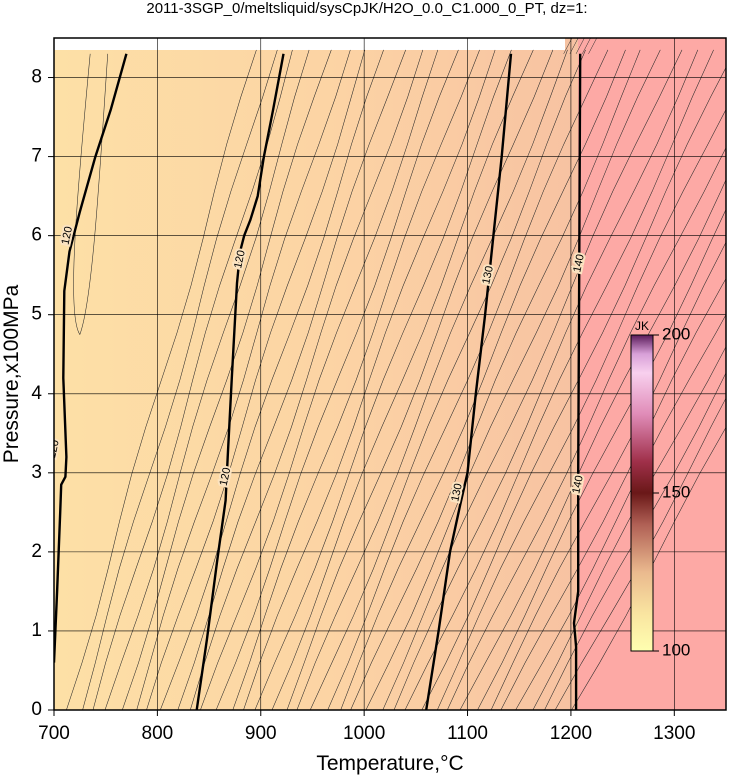 The width and height of the screenshot is (734, 776). I want to click on colorbar: JK 100 150 200, so click(660, 489).